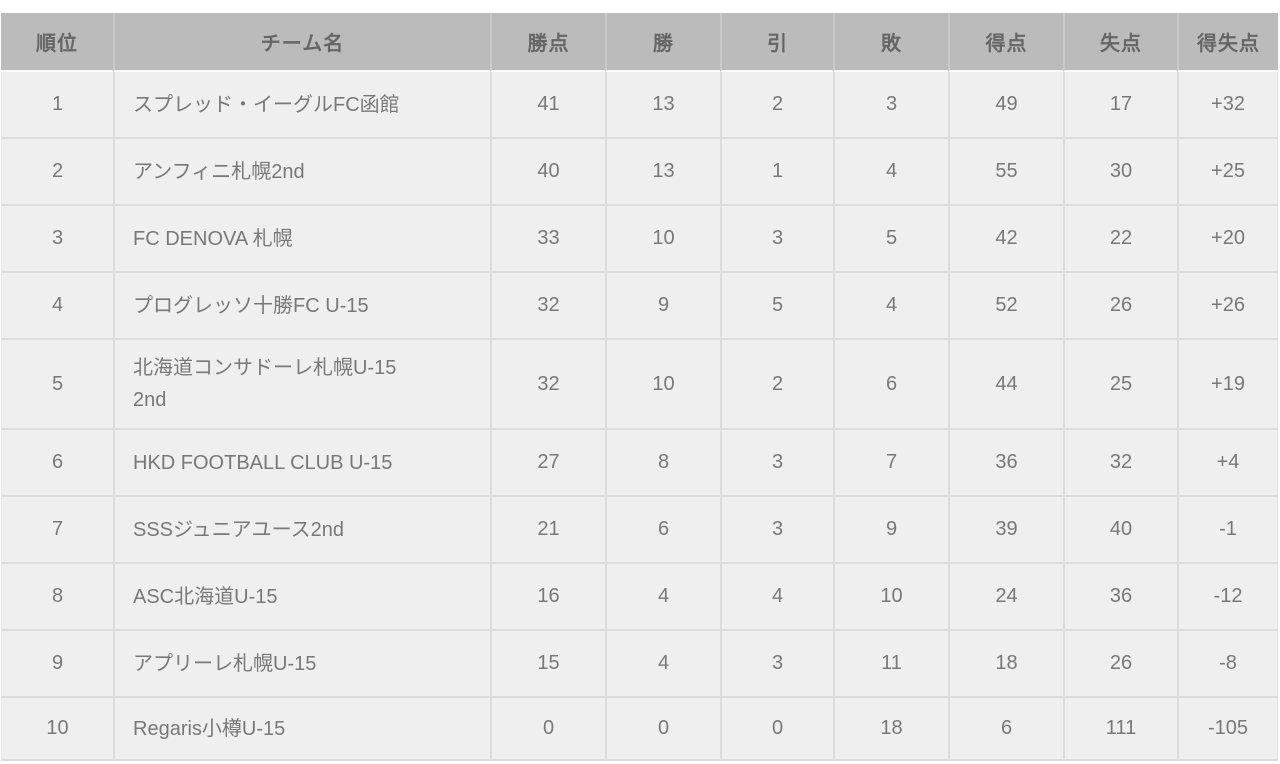  What do you see at coordinates (662, 463) in the screenshot?
I see `wins-cell: 8` at bounding box center [662, 463].